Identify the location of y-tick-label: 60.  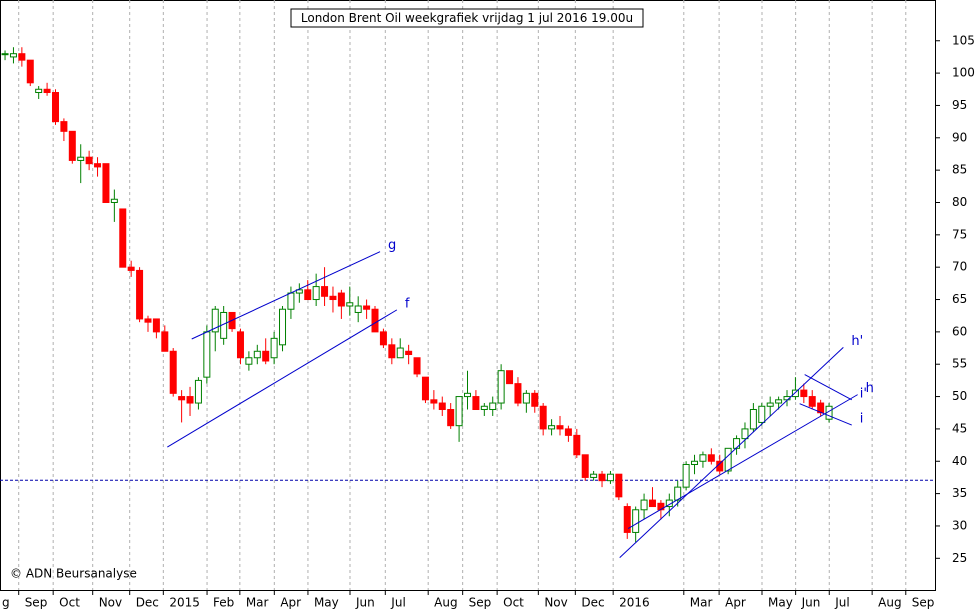
(959, 331).